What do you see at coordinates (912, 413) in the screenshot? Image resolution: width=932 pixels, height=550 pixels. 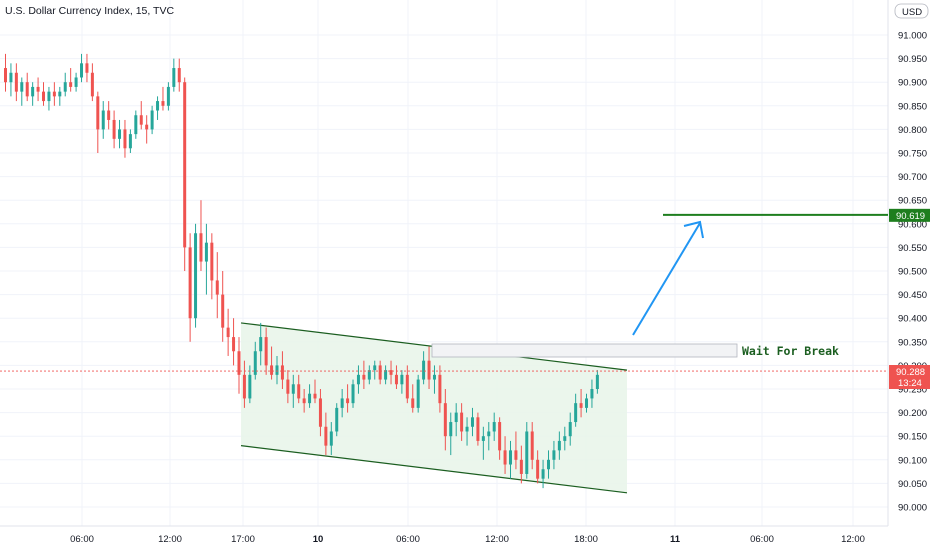 I see `y-tick-label: 90.200` at bounding box center [912, 413].